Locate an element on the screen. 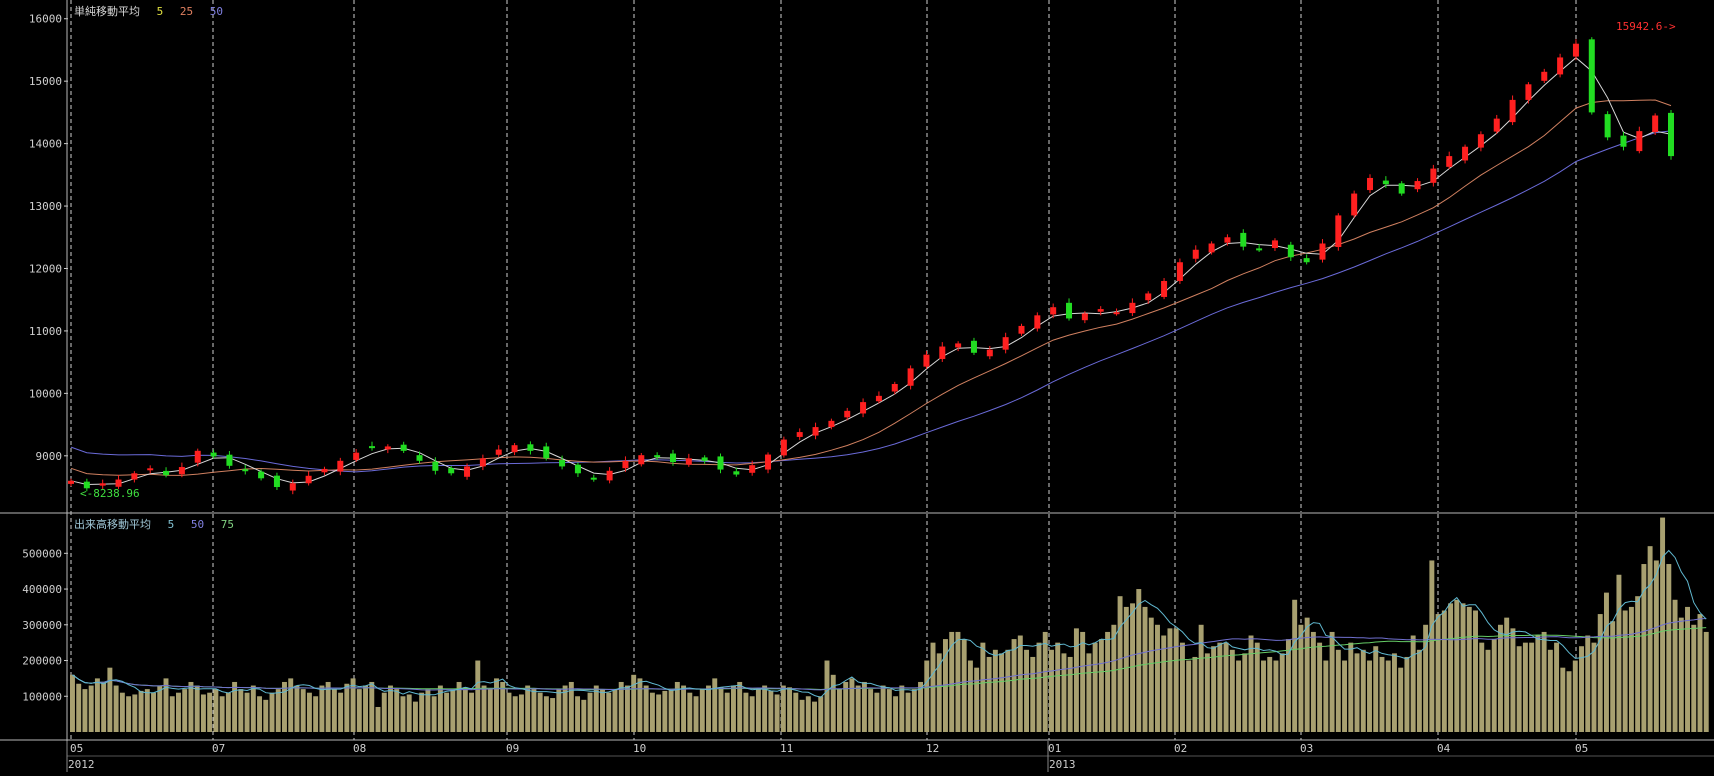 The image size is (1714, 776). high-marker: 15942.6-> is located at coordinates (1646, 26).